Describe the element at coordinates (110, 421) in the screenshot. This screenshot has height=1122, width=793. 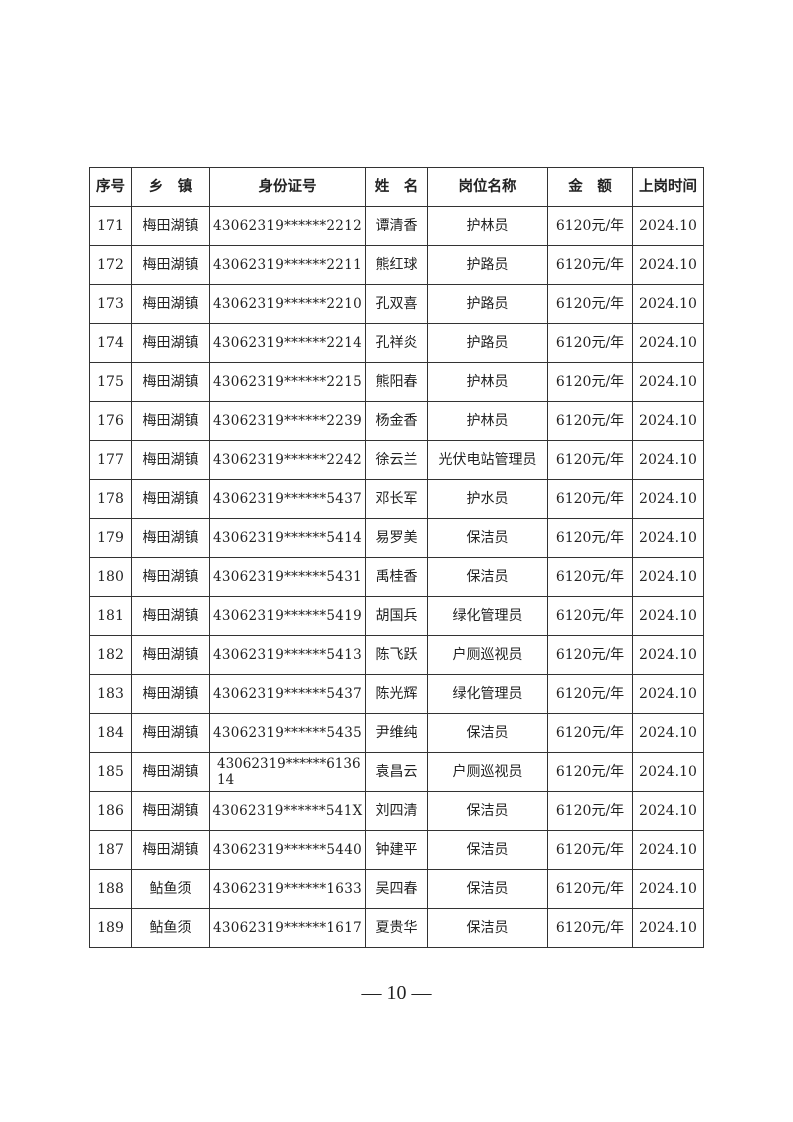
I see `cell-serial: 176` at that location.